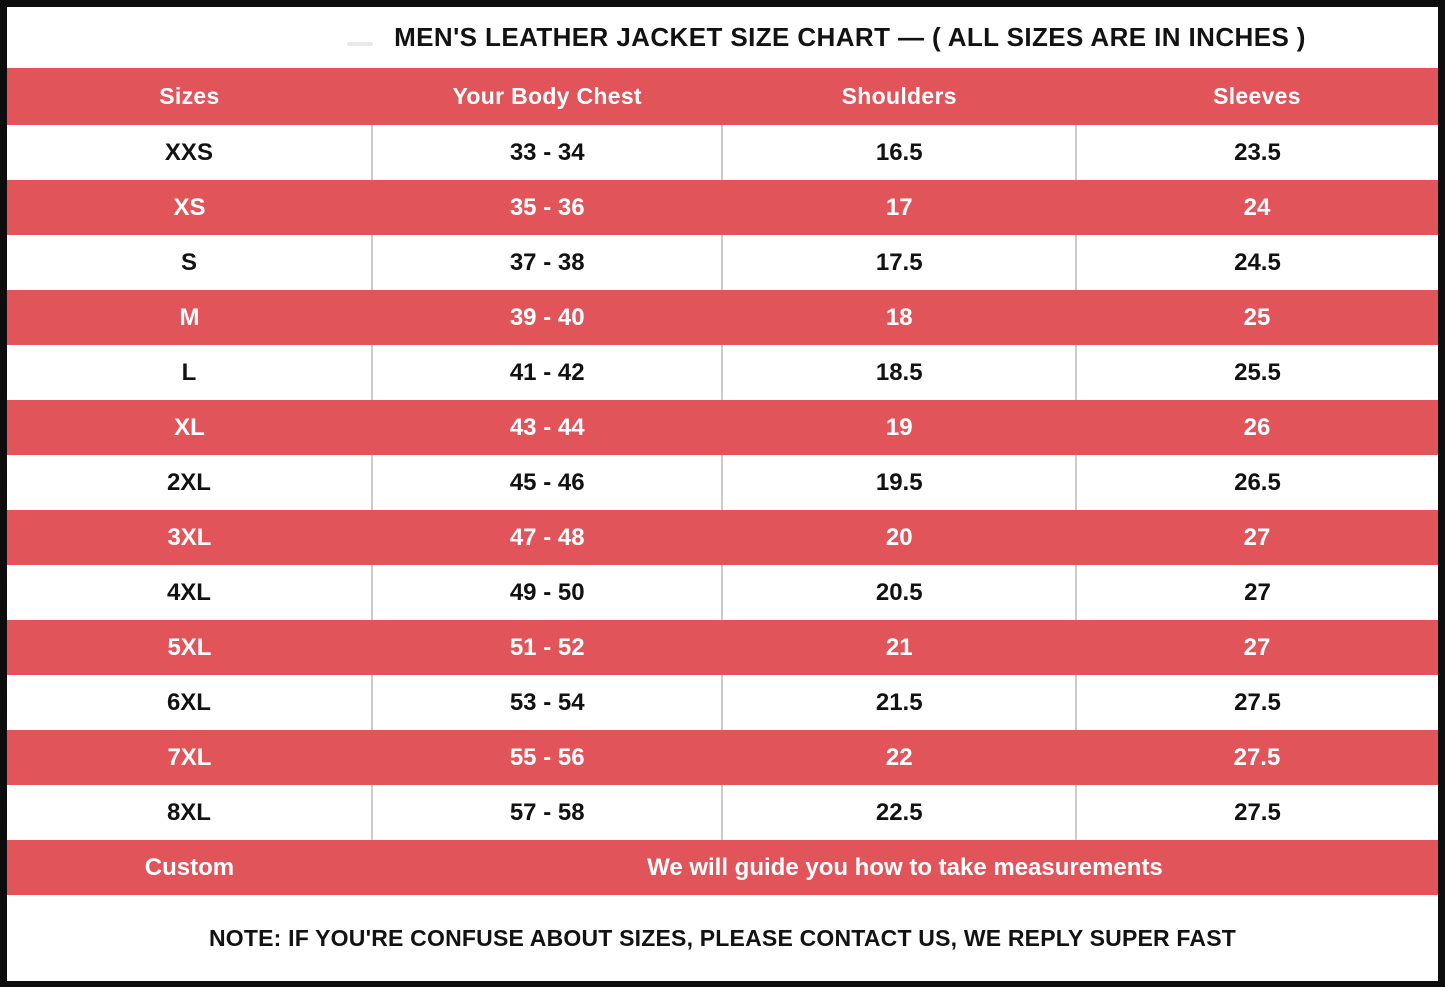 The image size is (1445, 987). Describe the element at coordinates (189, 207) in the screenshot. I see `cell-size: XS` at that location.